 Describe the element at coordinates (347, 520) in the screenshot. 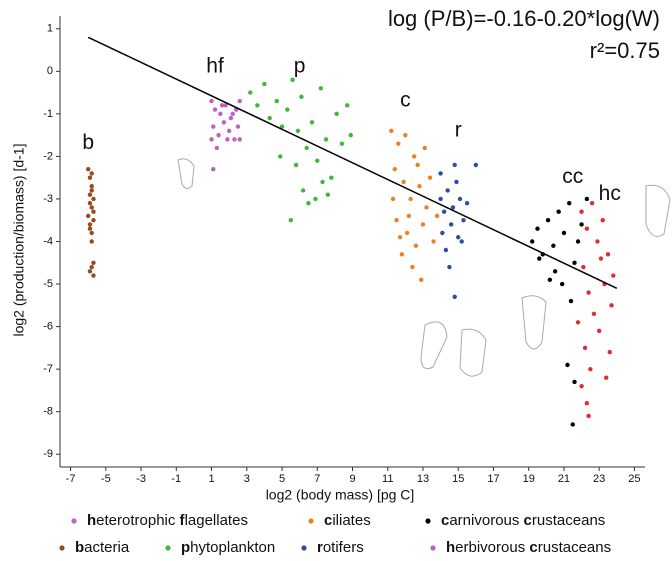

I see `legend-label: ciliates` at that location.